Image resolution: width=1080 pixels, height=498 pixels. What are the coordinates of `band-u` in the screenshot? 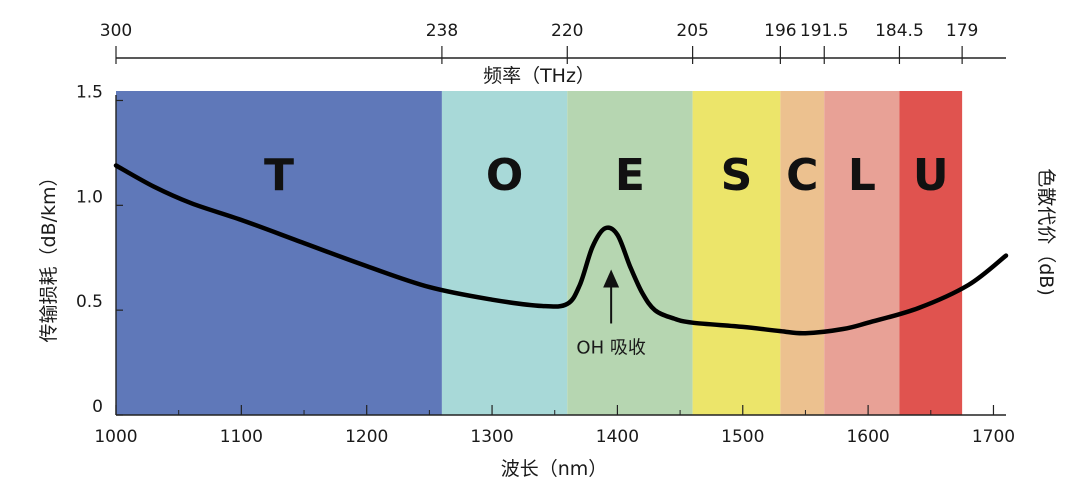 It's located at (931, 253).